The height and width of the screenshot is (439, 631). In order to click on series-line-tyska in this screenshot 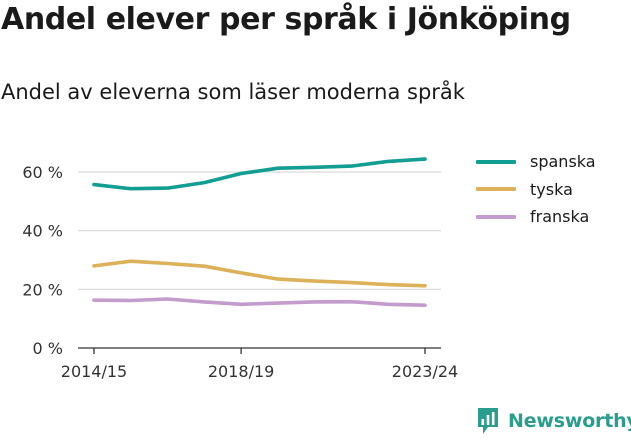, I will do `click(259, 273)`.